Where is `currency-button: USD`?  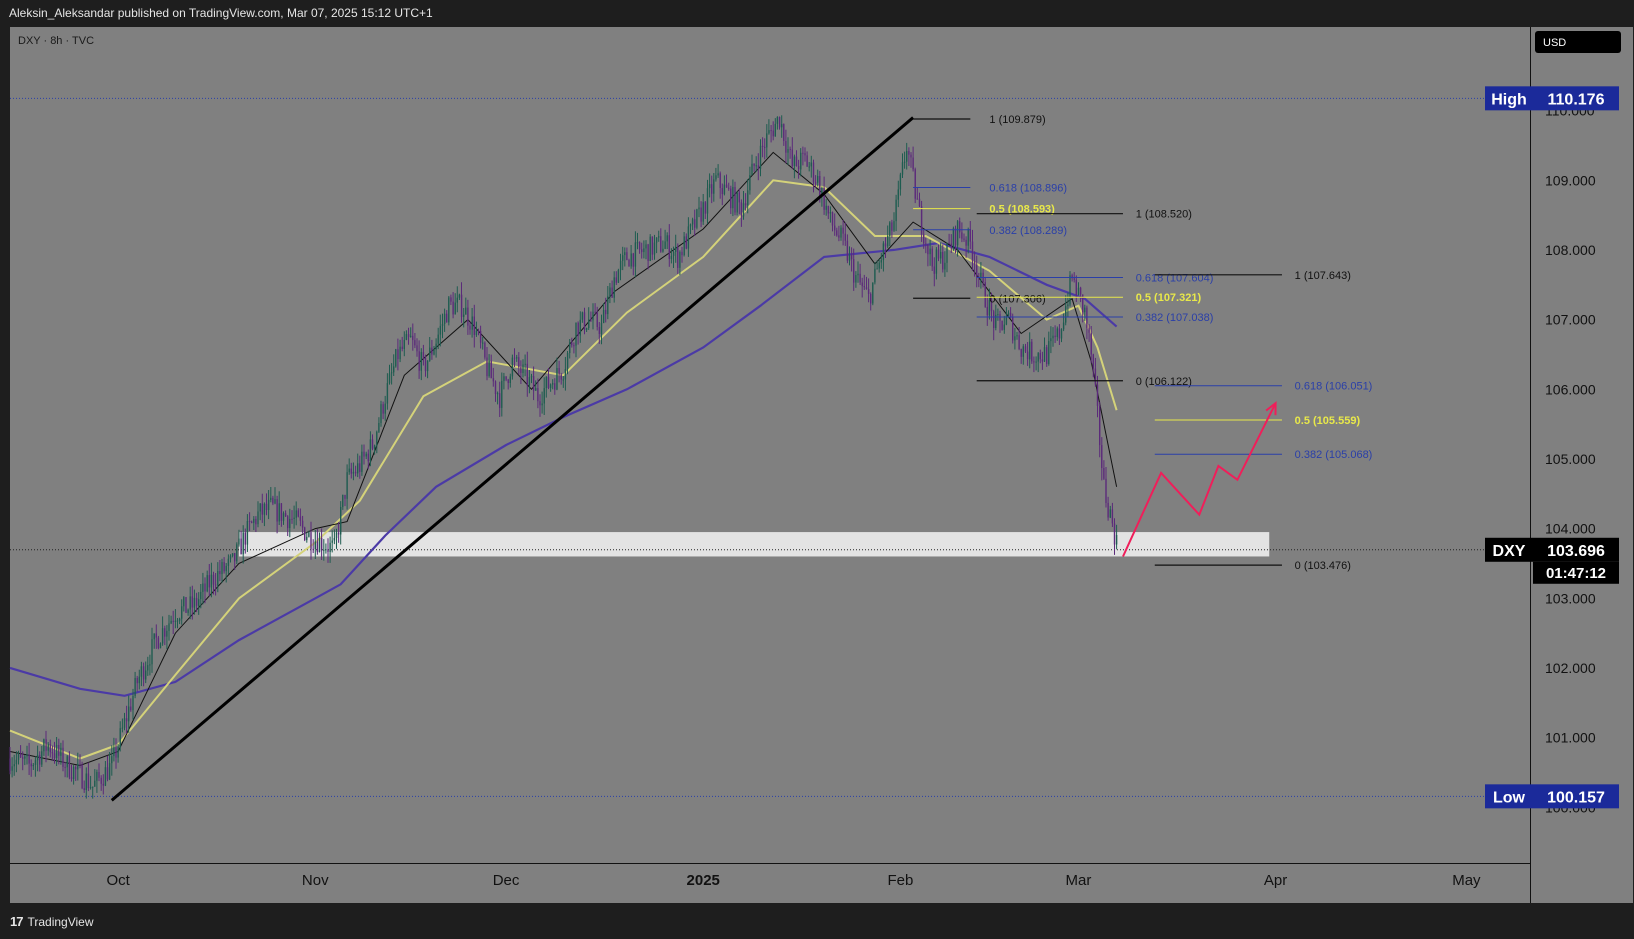
currency-button: USD is located at coordinates (1578, 42).